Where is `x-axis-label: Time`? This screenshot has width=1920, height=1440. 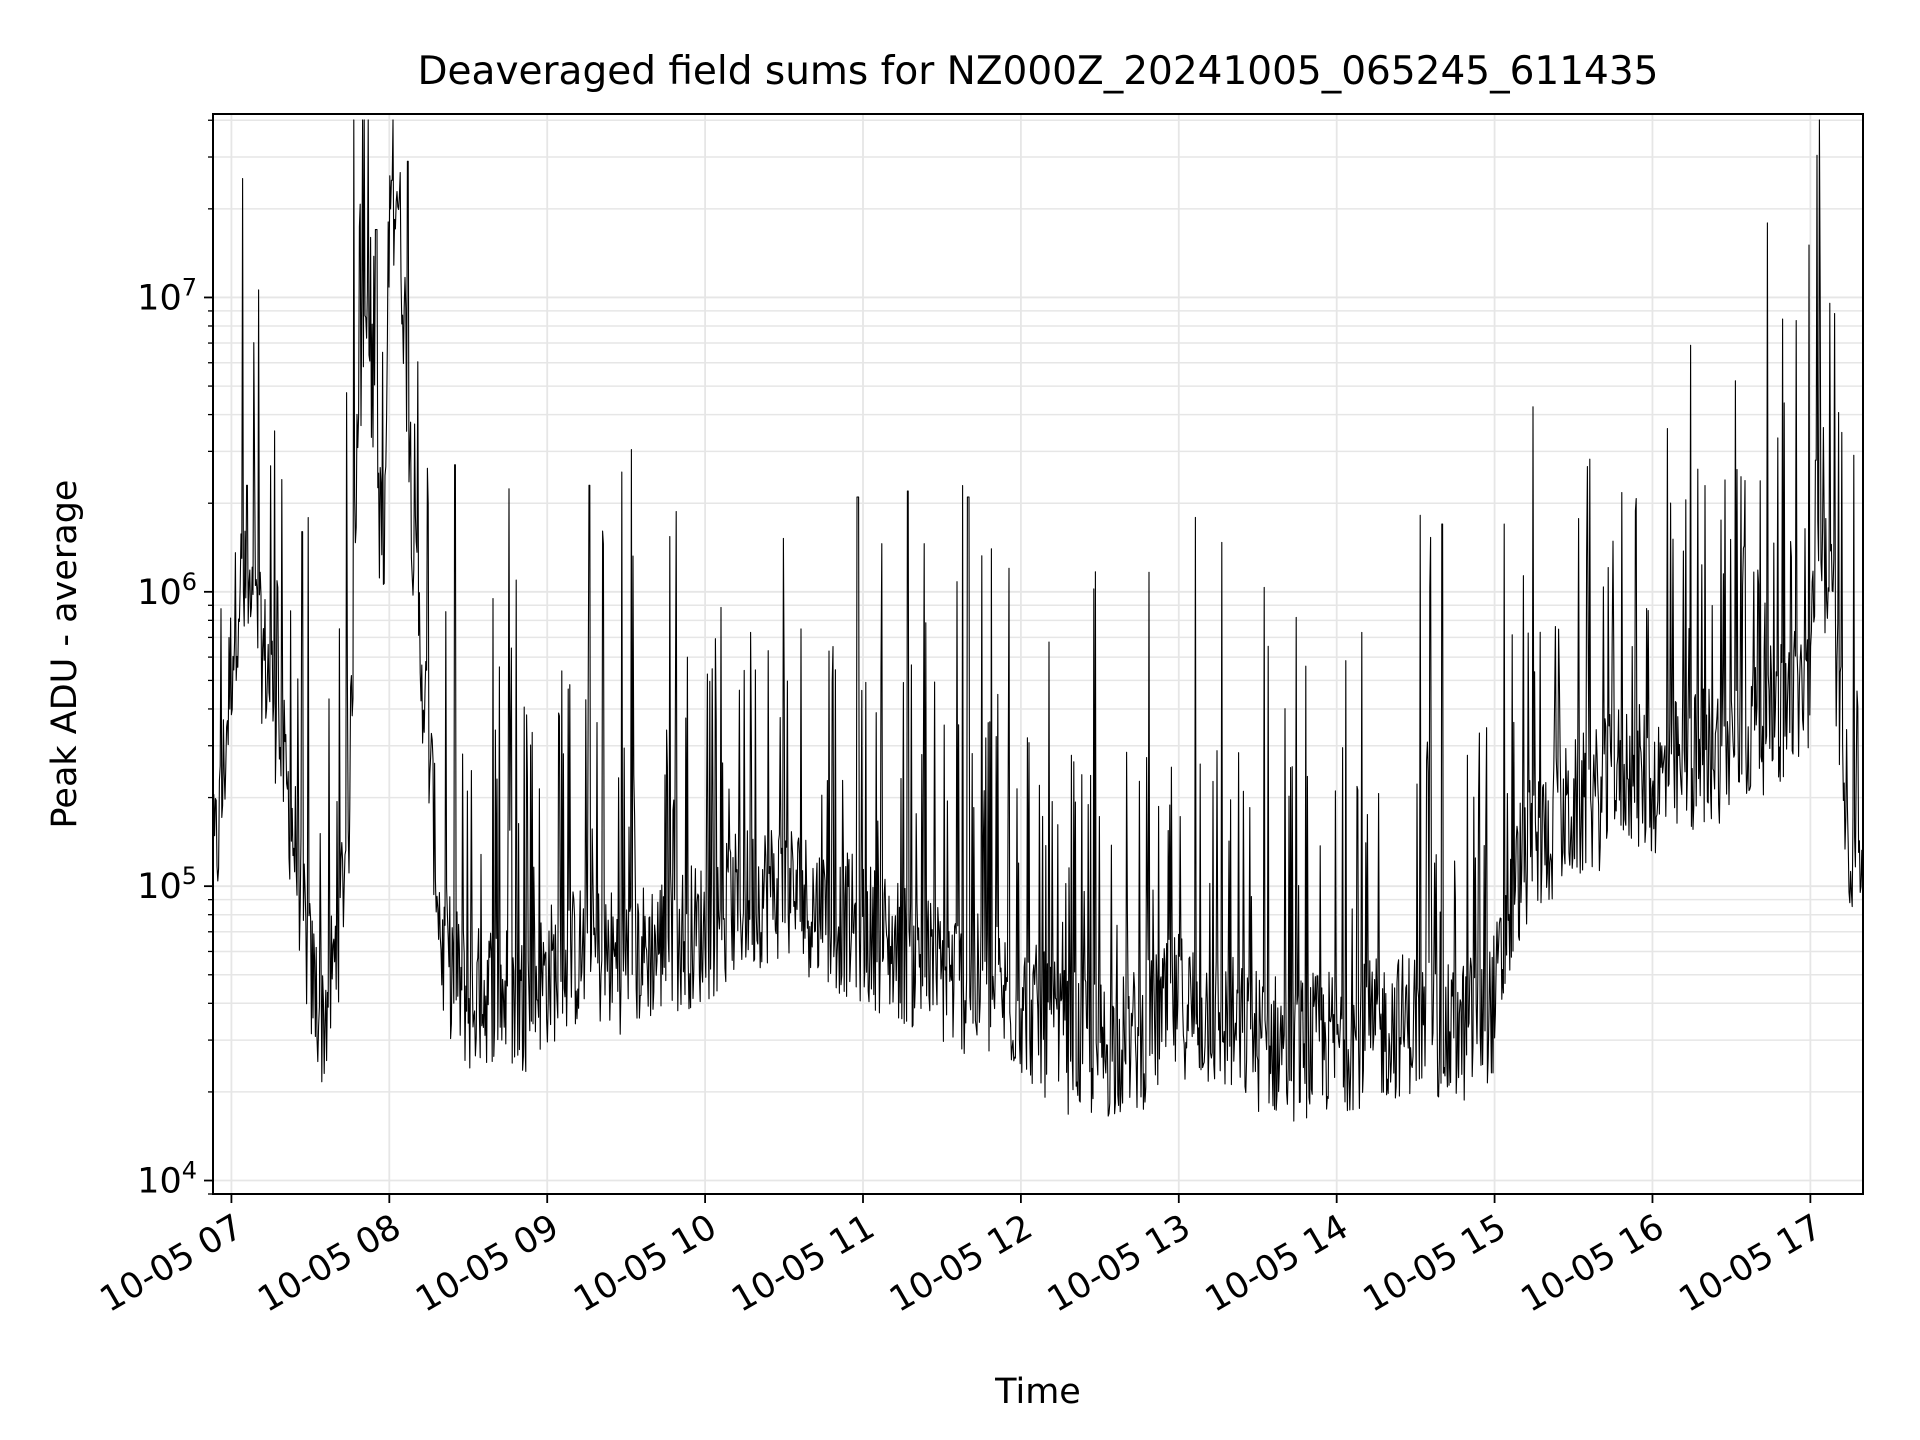
x-axis-label: Time is located at coordinates (1037, 1392).